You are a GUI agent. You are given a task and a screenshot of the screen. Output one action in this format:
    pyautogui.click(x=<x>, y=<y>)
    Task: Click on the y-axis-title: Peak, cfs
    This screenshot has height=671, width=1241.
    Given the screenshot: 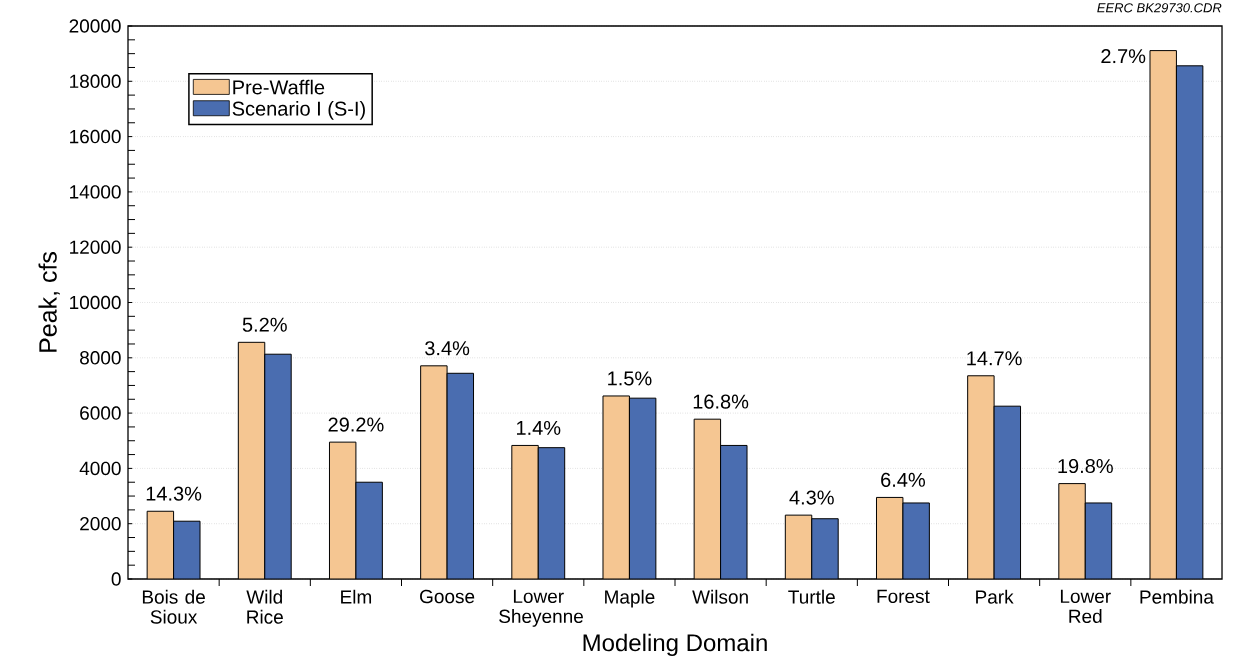 What is the action you would take?
    pyautogui.click(x=49, y=302)
    